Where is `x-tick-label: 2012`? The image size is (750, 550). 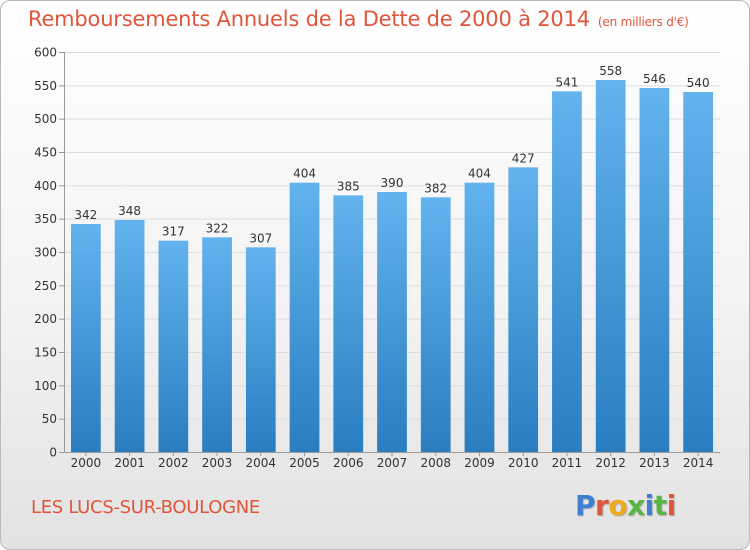
x-tick-label: 2012 is located at coordinates (610, 463).